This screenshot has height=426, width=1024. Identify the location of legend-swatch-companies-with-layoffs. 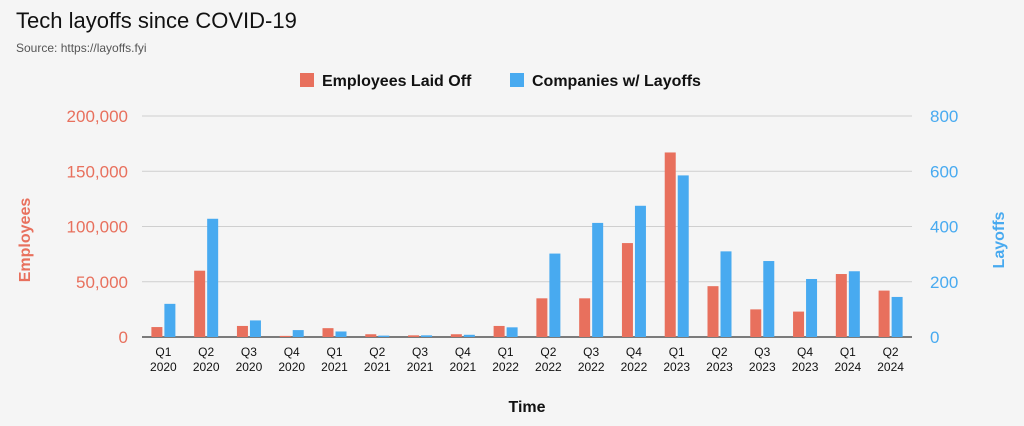
(517, 80).